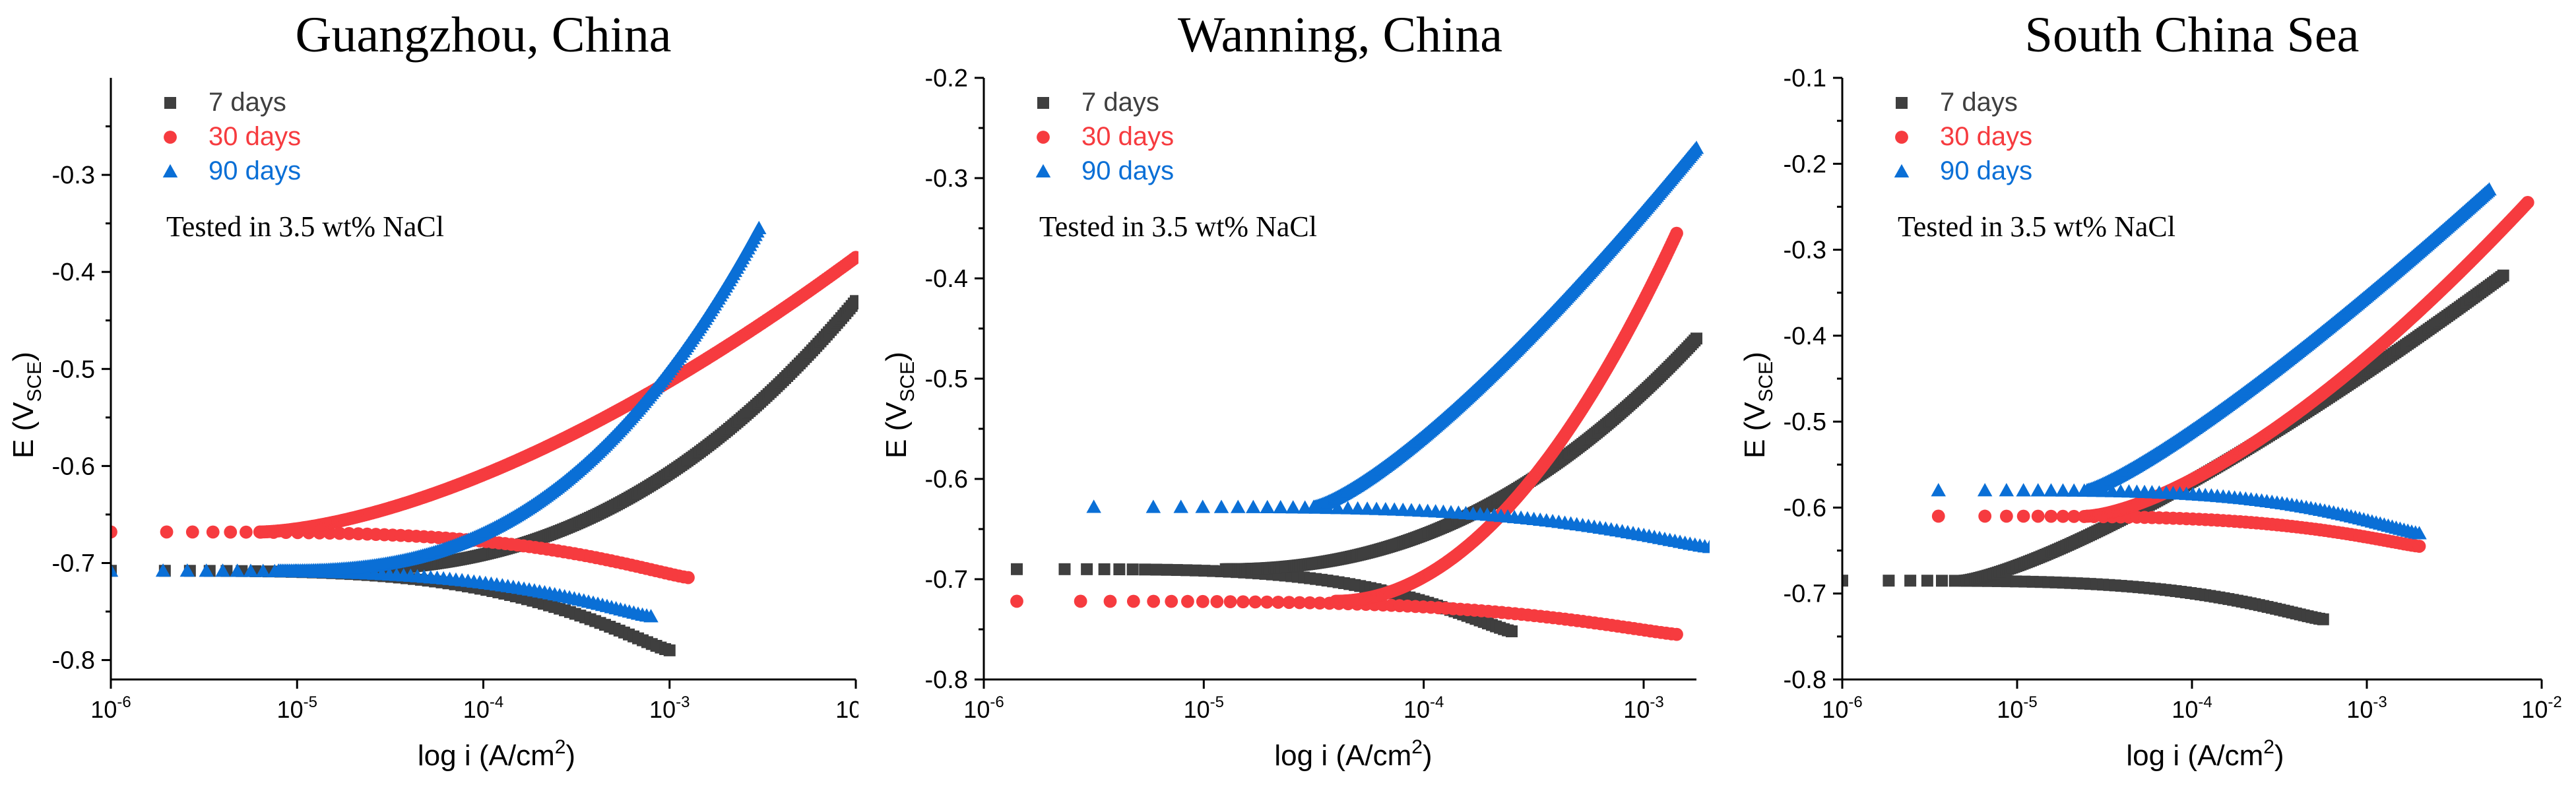 The height and width of the screenshot is (787, 2576). I want to click on x-tick-exponent: -3, so click(683, 702).